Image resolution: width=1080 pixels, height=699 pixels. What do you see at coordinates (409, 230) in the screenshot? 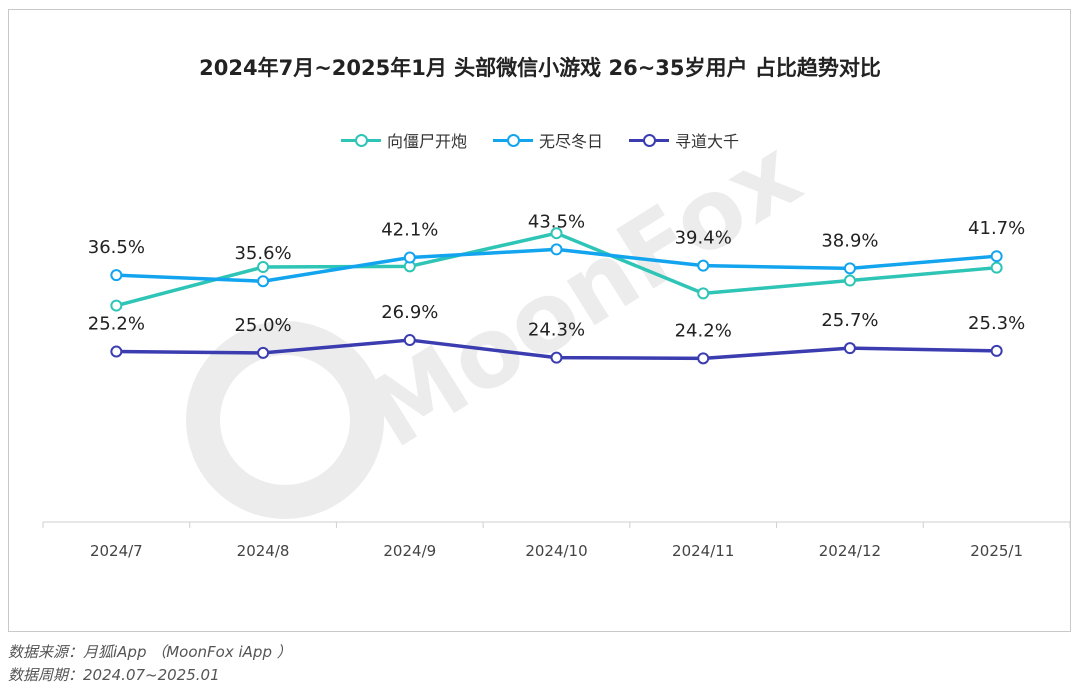
I see `data-label: 42.1%` at bounding box center [409, 230].